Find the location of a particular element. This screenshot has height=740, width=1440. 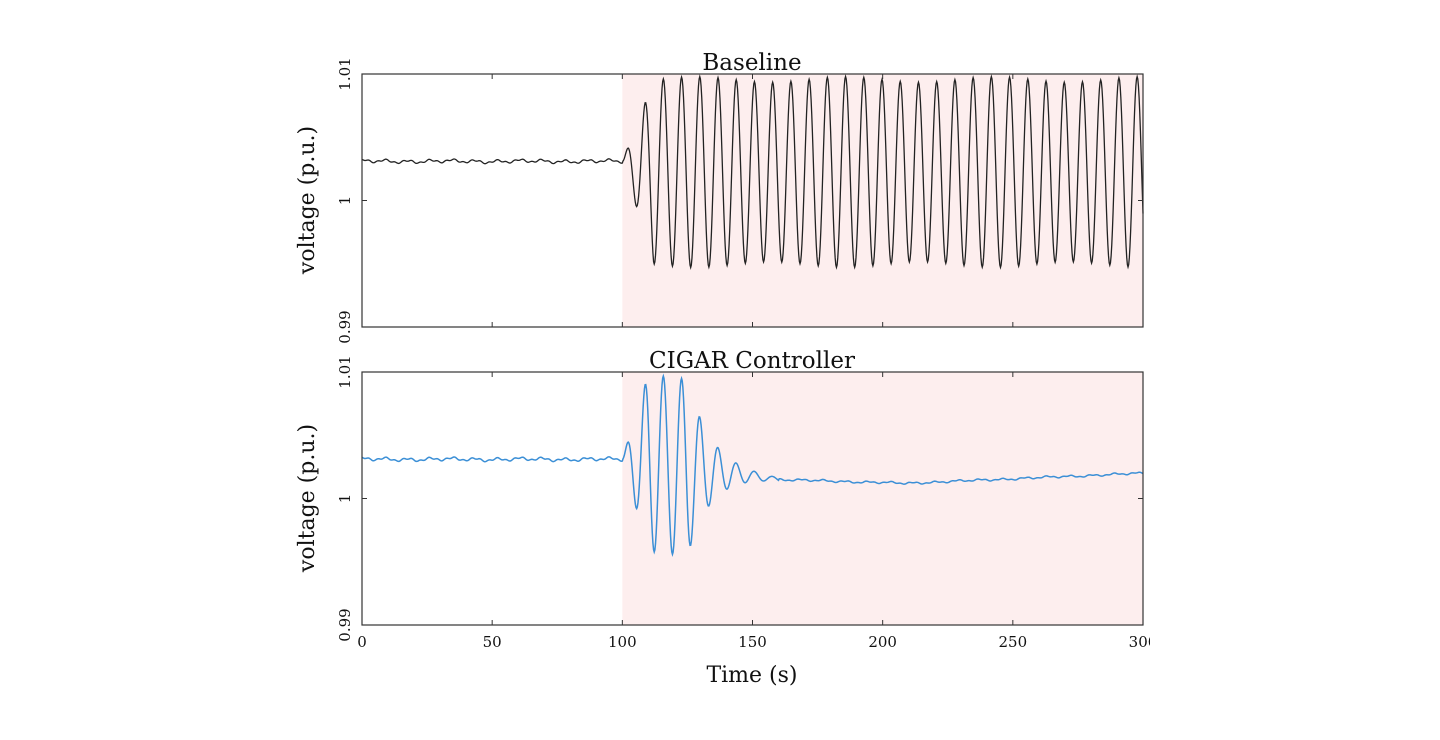

baseline-shaded-region is located at coordinates (882, 200).